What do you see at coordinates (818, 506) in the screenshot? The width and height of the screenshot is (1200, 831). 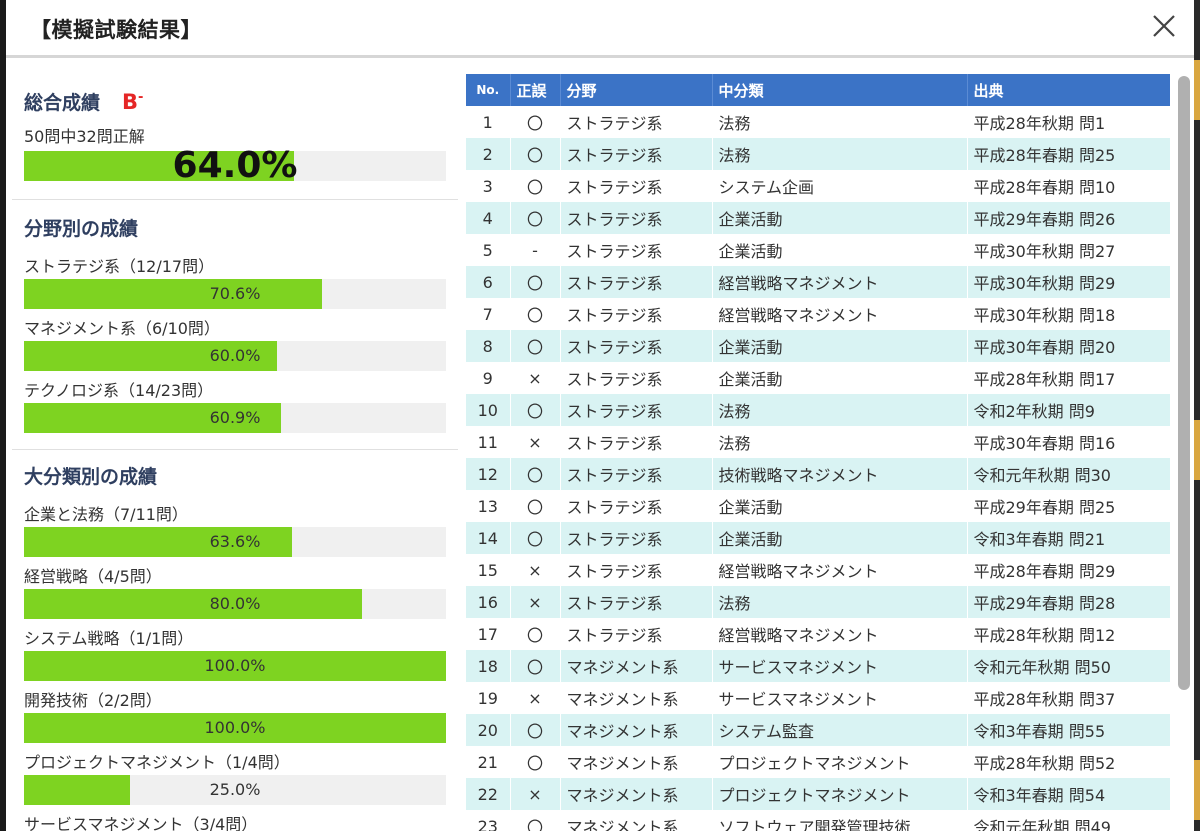 I see `table-row: 13 〇ストラテジ系 企業活動 平成29年春期 問25` at bounding box center [818, 506].